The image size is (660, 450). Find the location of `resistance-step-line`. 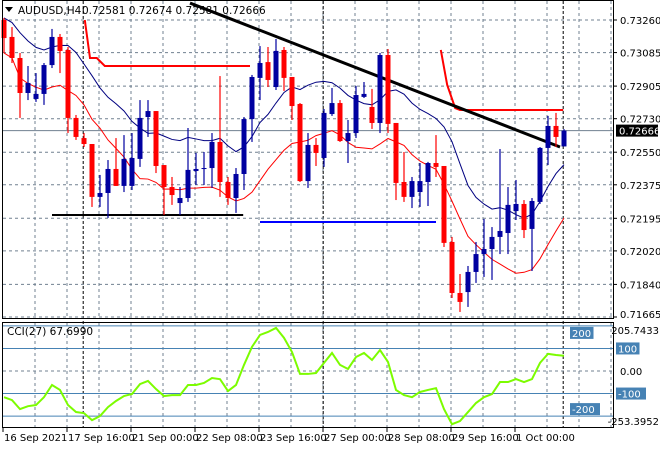

resistance-step-line is located at coordinates (501, 80).